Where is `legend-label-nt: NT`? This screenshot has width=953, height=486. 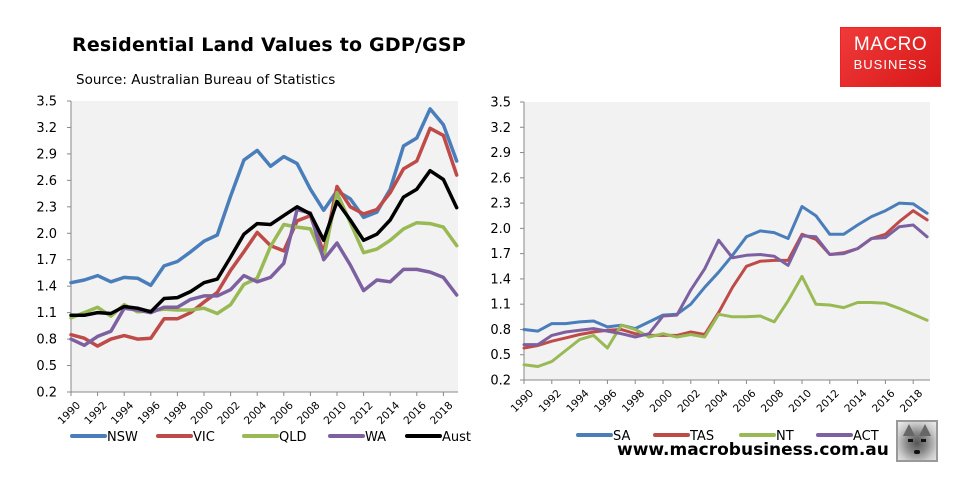
legend-label-nt: NT is located at coordinates (785, 436).